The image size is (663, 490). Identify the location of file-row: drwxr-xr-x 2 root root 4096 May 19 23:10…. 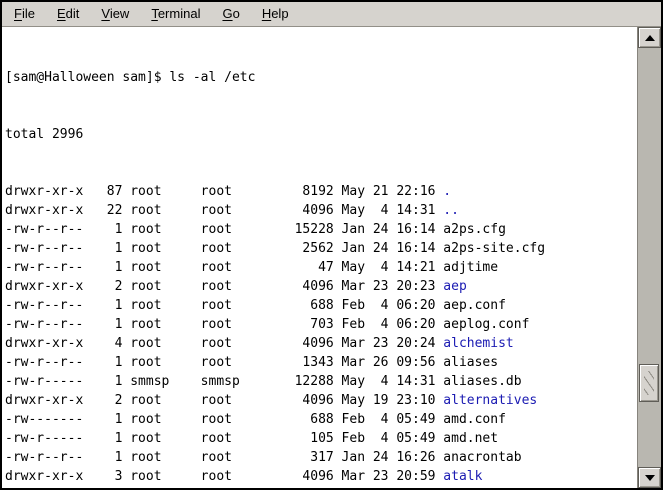
(271, 400).